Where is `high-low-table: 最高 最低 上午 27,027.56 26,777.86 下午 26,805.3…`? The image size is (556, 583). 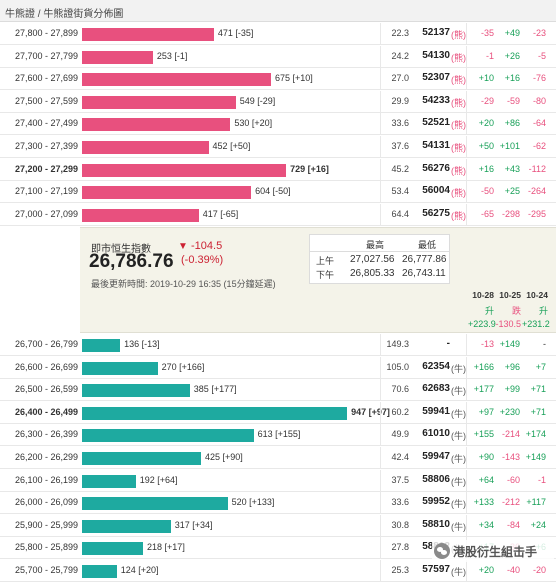
high-low-table: 最高 最低 上午 27,027.56 26,777.86 下午 26,805.3… is located at coordinates (379, 259).